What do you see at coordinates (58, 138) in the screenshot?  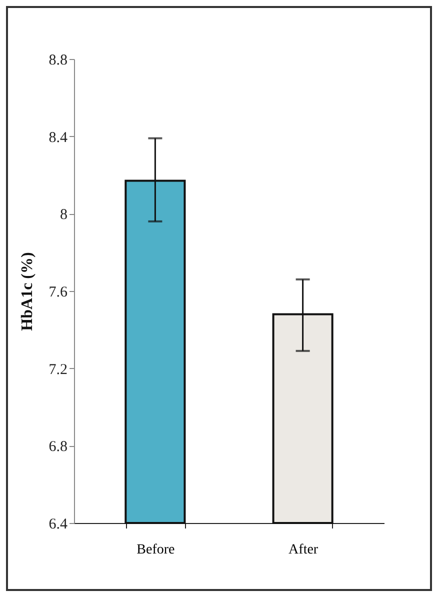 I see `y-tick-label: 8.4` at bounding box center [58, 138].